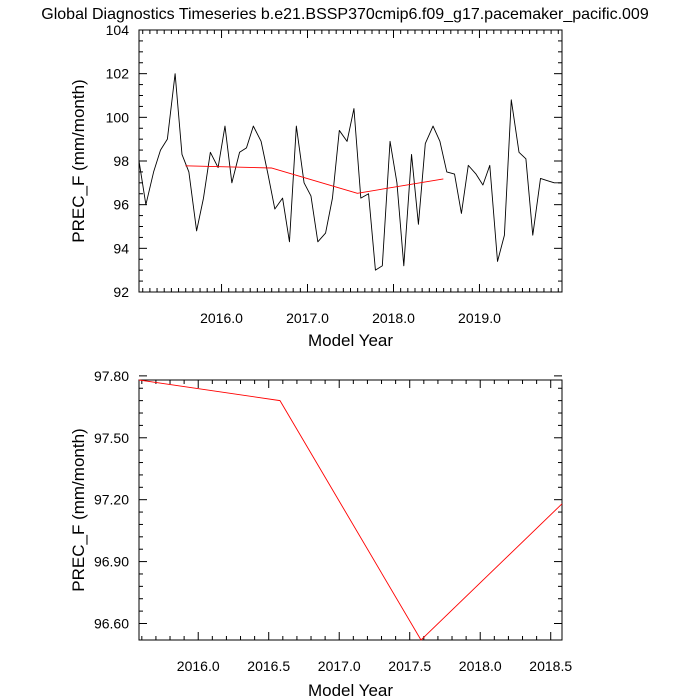 This screenshot has width=700, height=700. What do you see at coordinates (121, 292) in the screenshot?
I see `y-tick-label: 92` at bounding box center [121, 292].